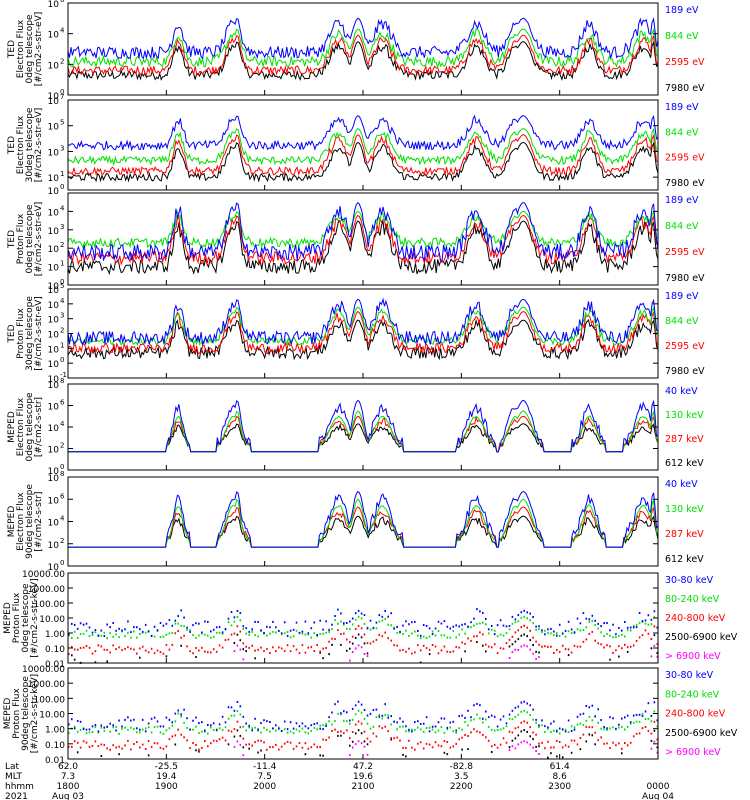 This screenshot has width=750, height=800. Describe the element at coordinates (685, 62) in the screenshot. I see `legend-entry: 2595 eV` at that location.